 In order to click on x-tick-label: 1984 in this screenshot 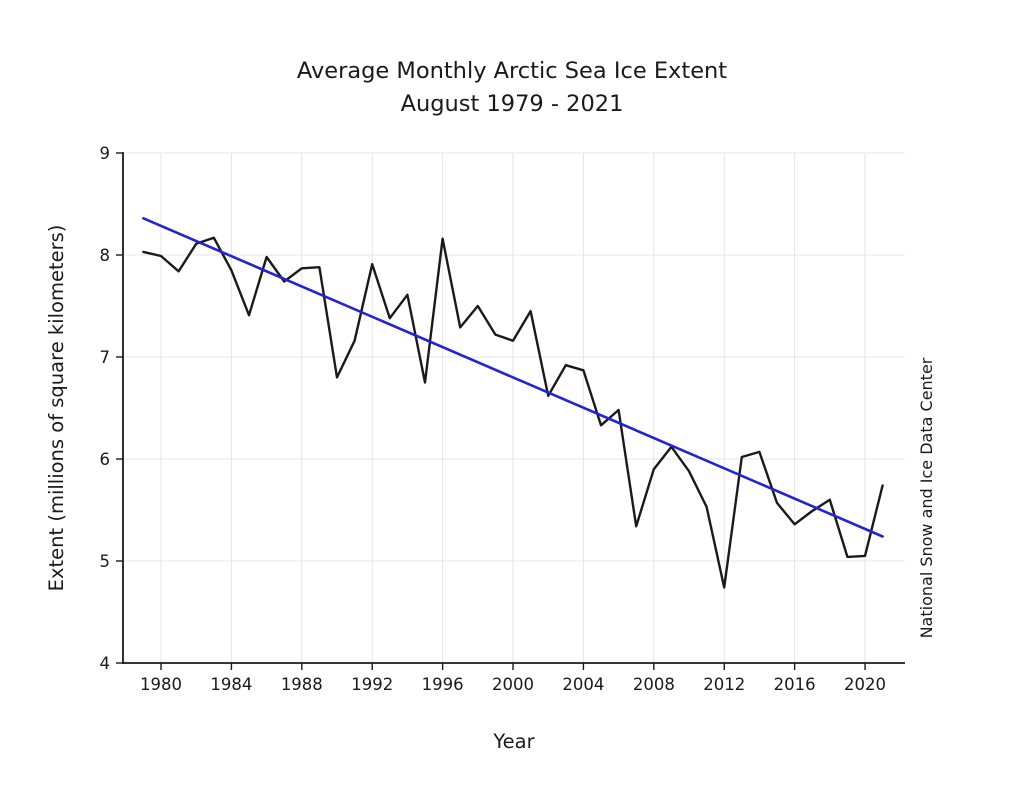, I will do `click(231, 684)`.